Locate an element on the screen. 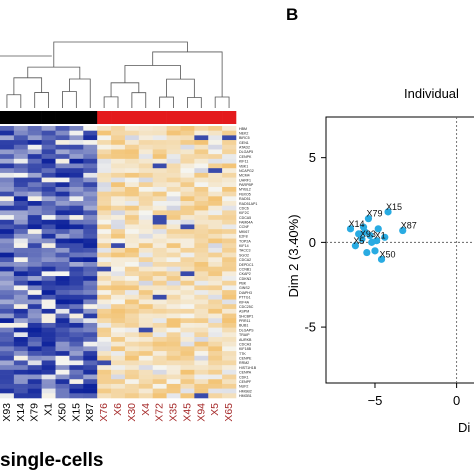 The width and height of the screenshot is (474, 474). column-dendrogram is located at coordinates (115, 74).